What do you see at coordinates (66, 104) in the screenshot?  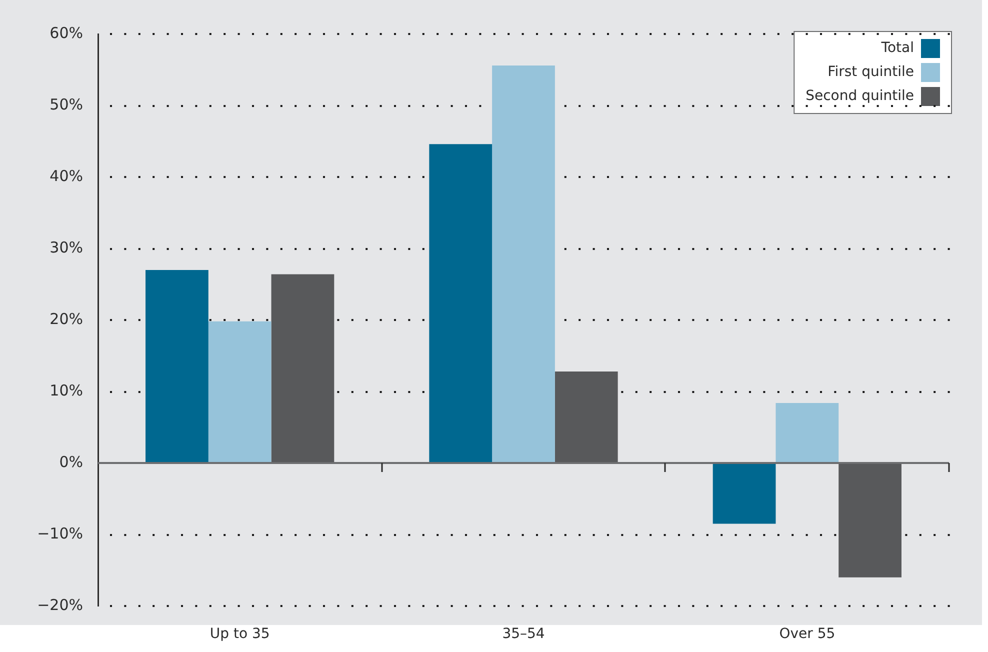 I see `y-tick-label: 50%` at bounding box center [66, 104].